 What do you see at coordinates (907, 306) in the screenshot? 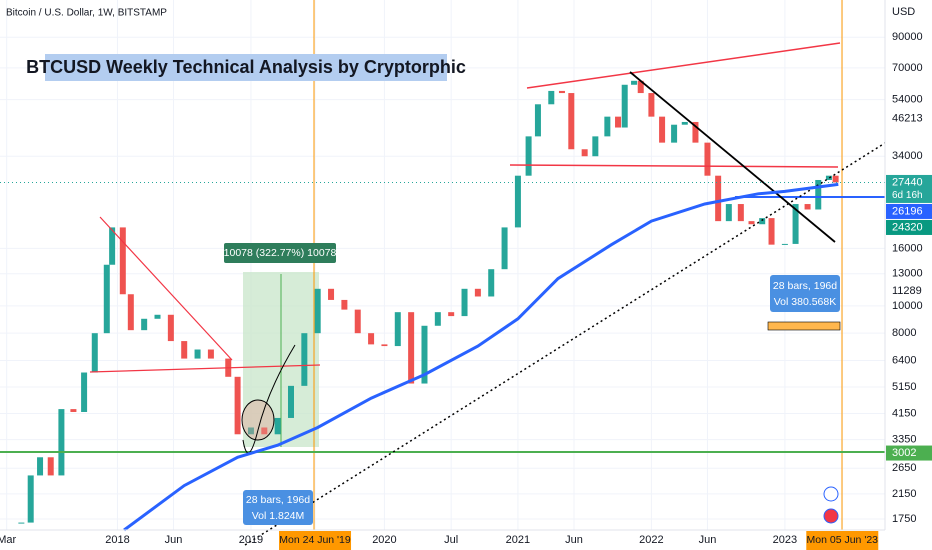
I see `y-tick-label: 10000` at bounding box center [907, 306].